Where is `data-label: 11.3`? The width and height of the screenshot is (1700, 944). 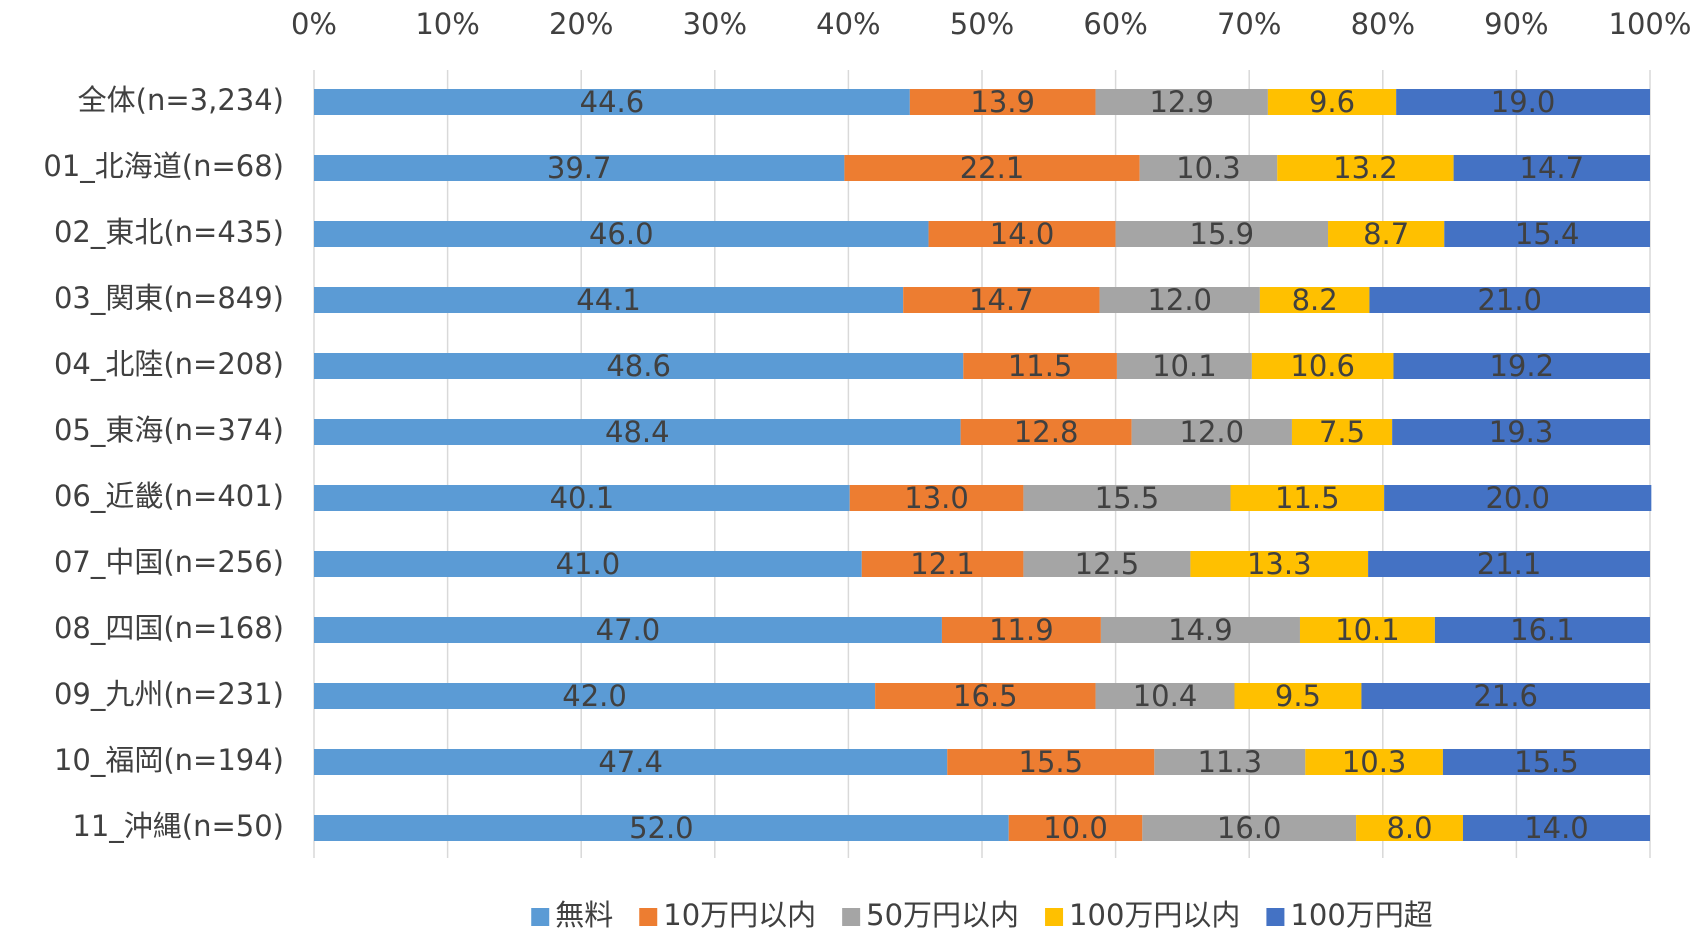
data-label: 11.3 is located at coordinates (1230, 762).